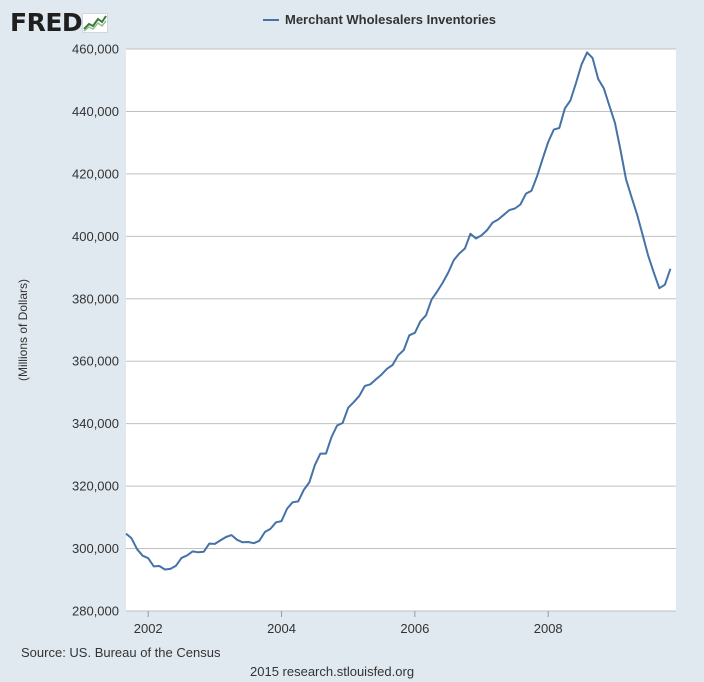 This screenshot has height=682, width=704. Describe the element at coordinates (390, 19) in the screenshot. I see `legend-label: Merchant Wholesalers Inventories` at that location.